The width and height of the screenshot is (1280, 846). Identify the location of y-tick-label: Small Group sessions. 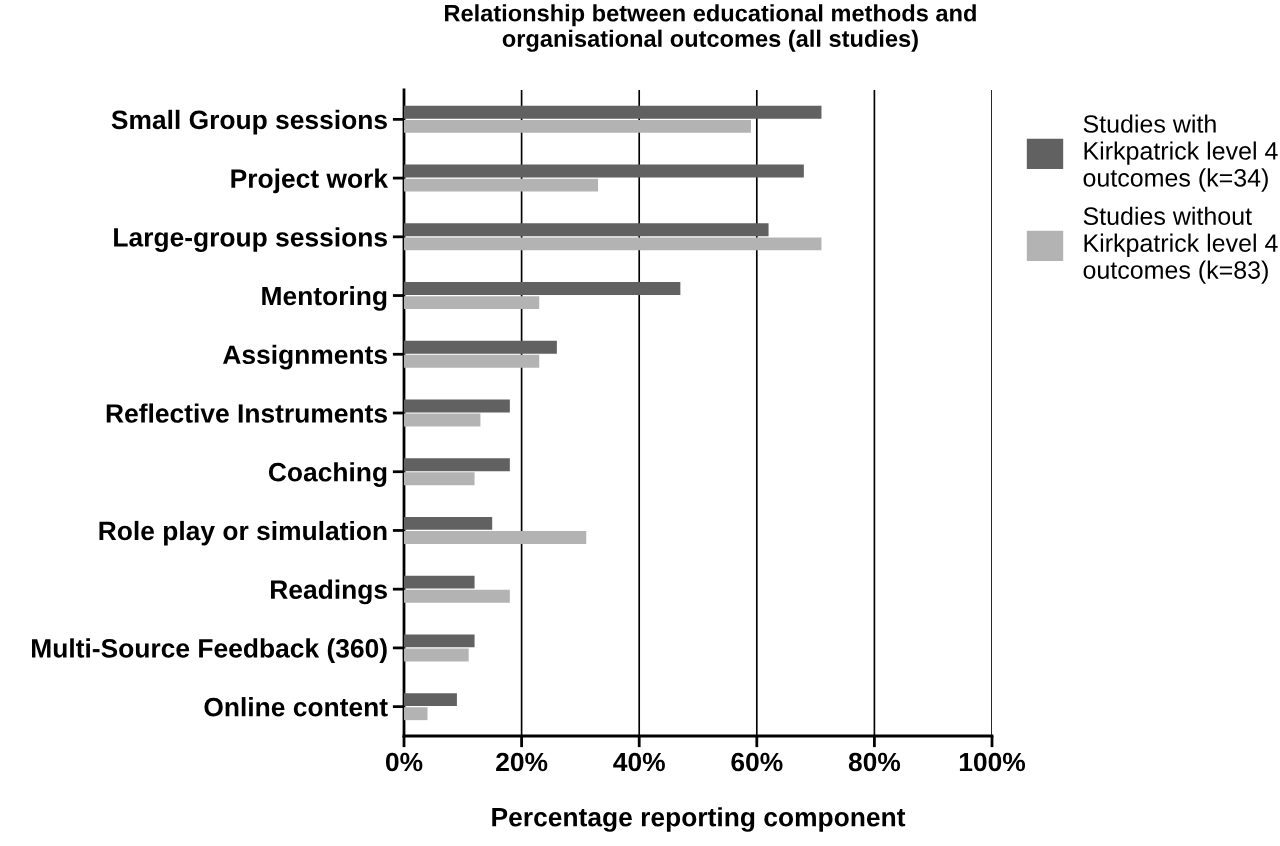
(249, 122).